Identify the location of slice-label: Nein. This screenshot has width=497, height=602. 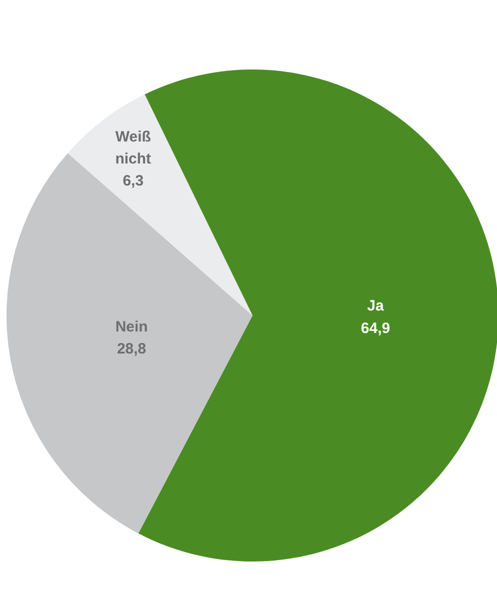
(131, 327).